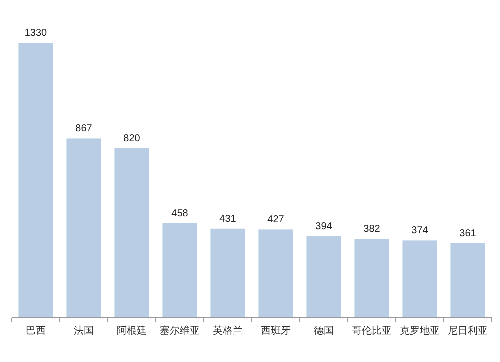  Describe the element at coordinates (84, 331) in the screenshot. I see `x-tick-label: 法国` at that location.